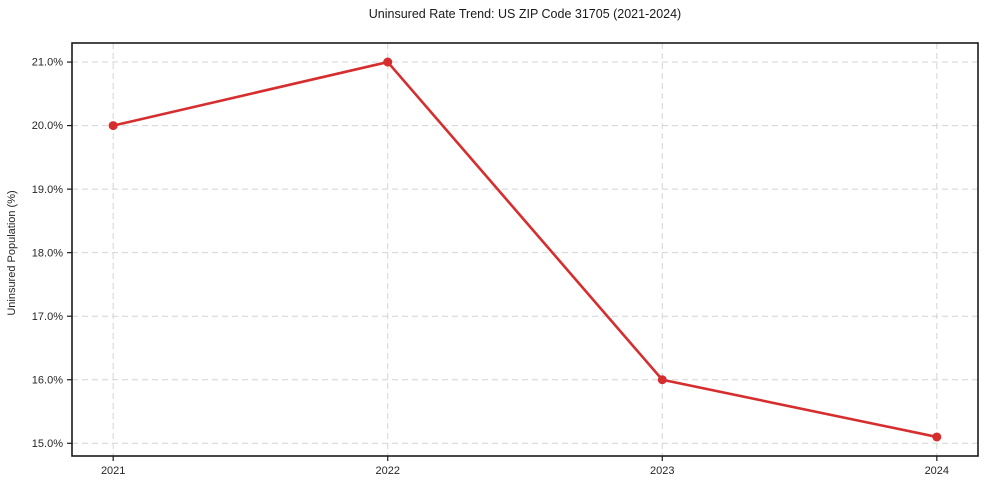  What do you see at coordinates (113, 471) in the screenshot?
I see `x-tick-label: 2021` at bounding box center [113, 471].